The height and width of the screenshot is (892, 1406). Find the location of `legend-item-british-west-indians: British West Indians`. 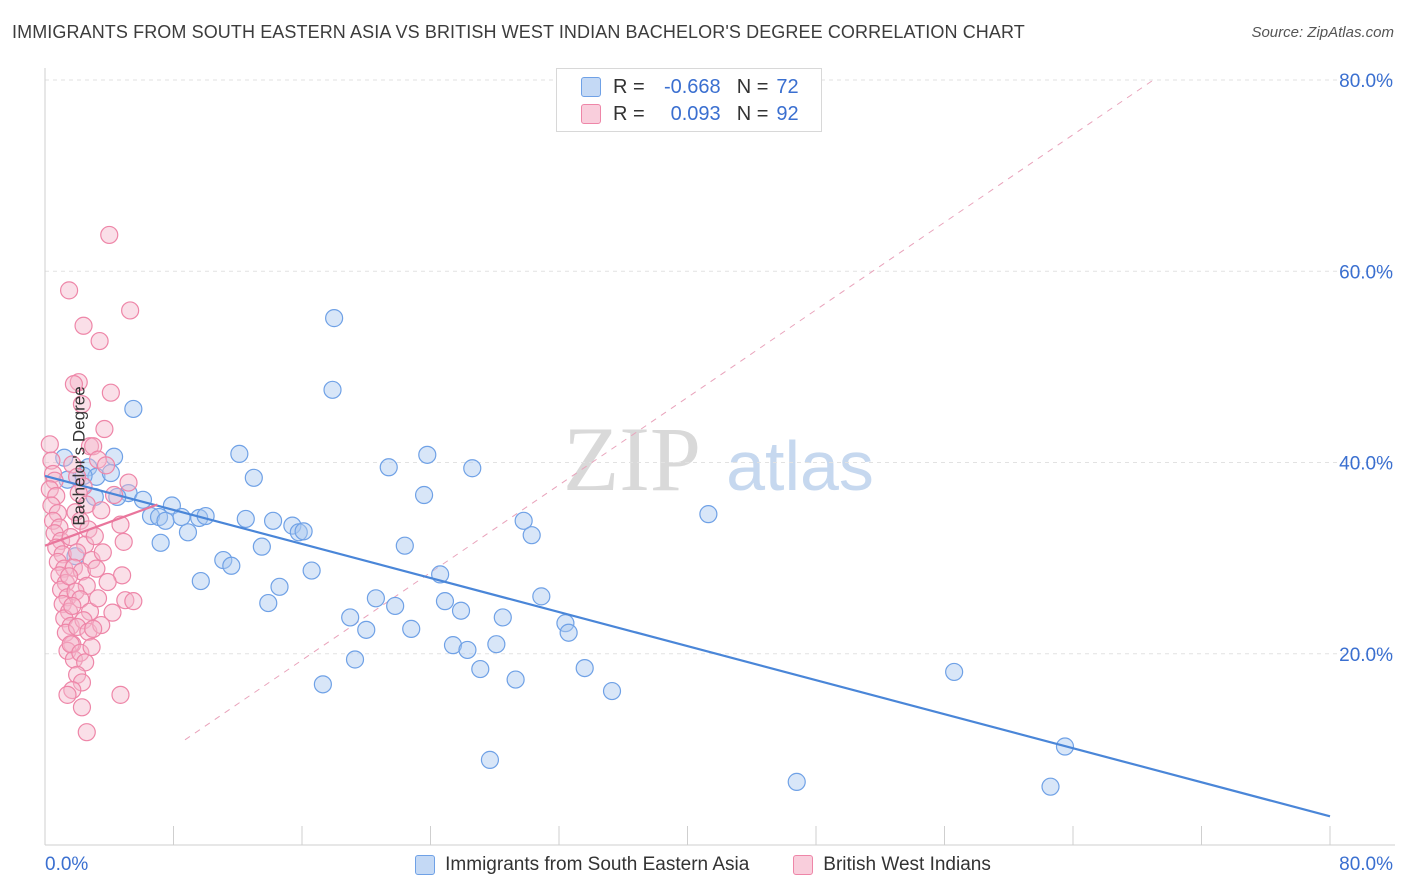

legend-item-british-west-indians: British West Indians is located at coordinates (892, 865).